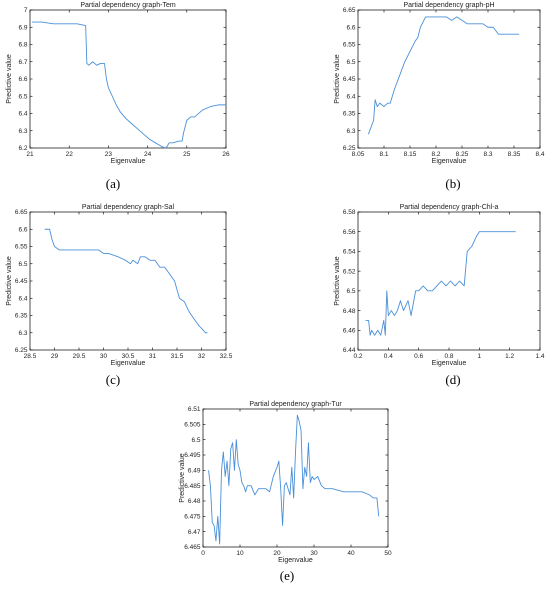 Image resolution: width=550 pixels, height=589 pixels. I want to click on x-tick-label: 0, so click(203, 553).